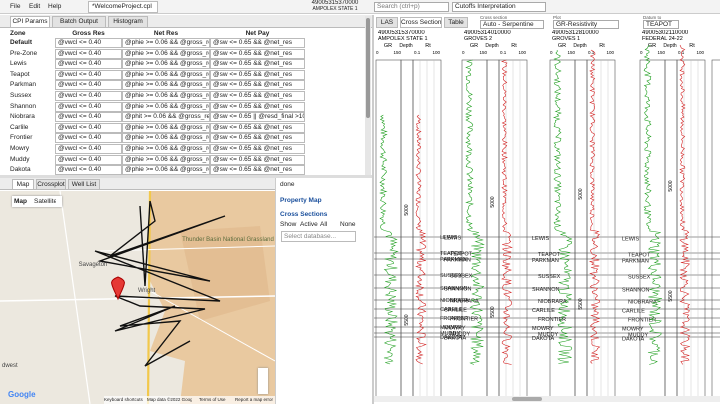 The width and height of the screenshot is (720, 404). What do you see at coordinates (348, 224) in the screenshot?
I see `radio-option: None` at bounding box center [348, 224].